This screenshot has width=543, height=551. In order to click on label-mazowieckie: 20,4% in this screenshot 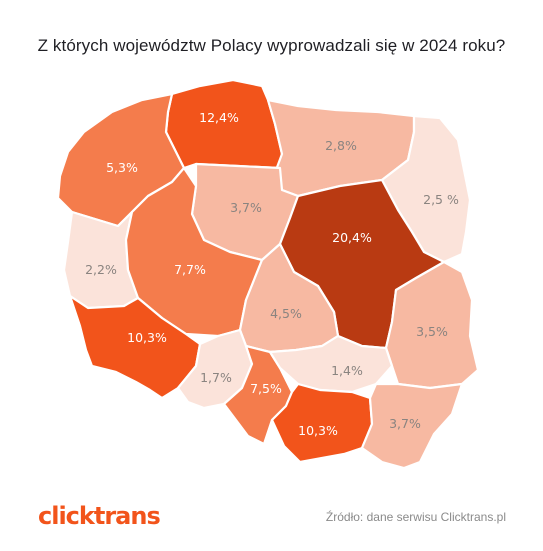, I will do `click(352, 237)`.